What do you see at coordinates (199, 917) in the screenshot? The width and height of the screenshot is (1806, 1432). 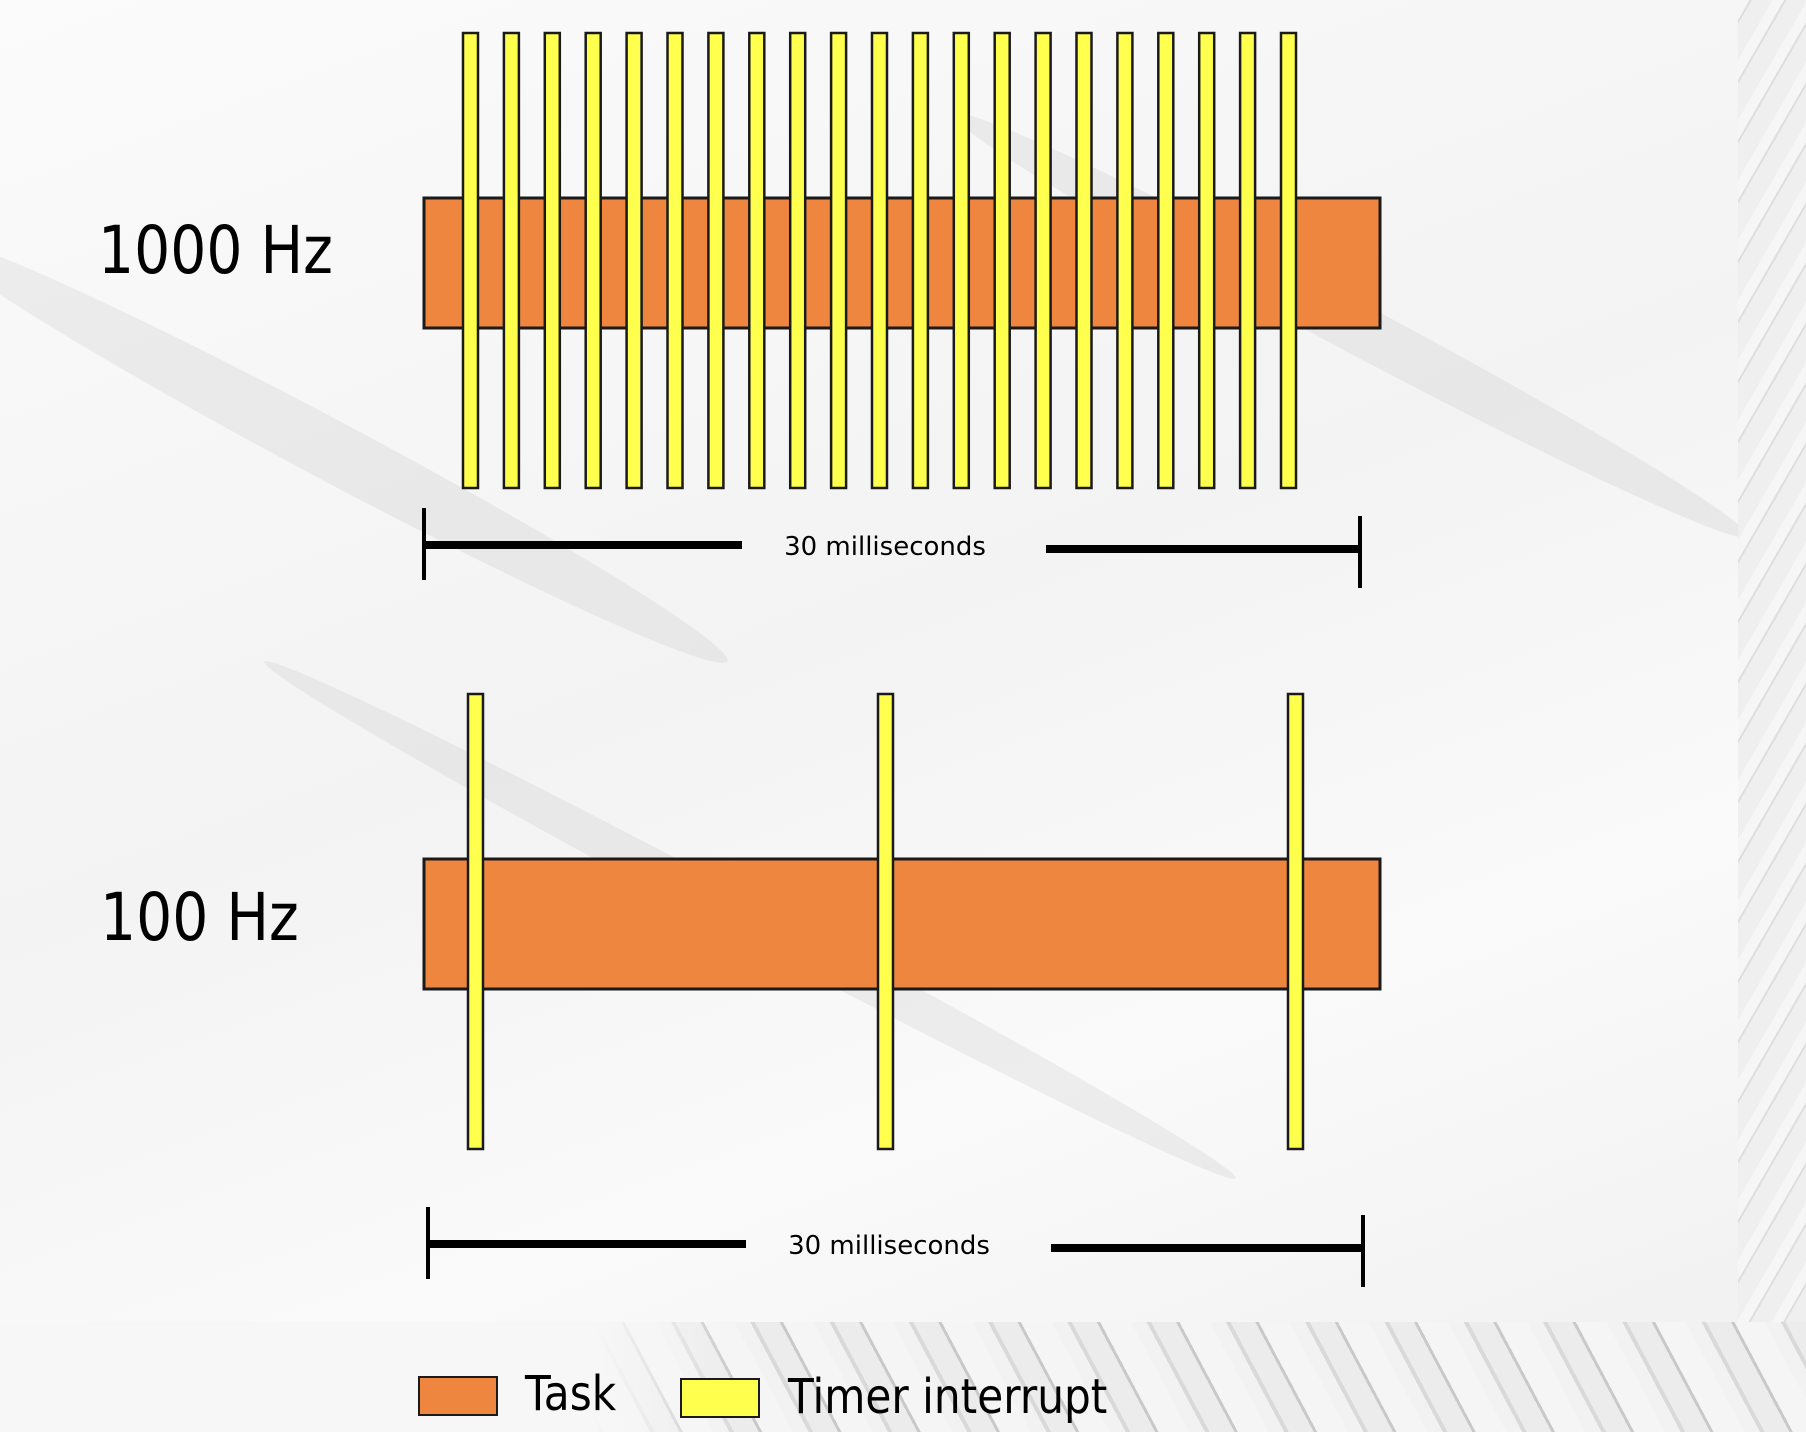 I see `row-label-100hz: 100 Hz` at bounding box center [199, 917].